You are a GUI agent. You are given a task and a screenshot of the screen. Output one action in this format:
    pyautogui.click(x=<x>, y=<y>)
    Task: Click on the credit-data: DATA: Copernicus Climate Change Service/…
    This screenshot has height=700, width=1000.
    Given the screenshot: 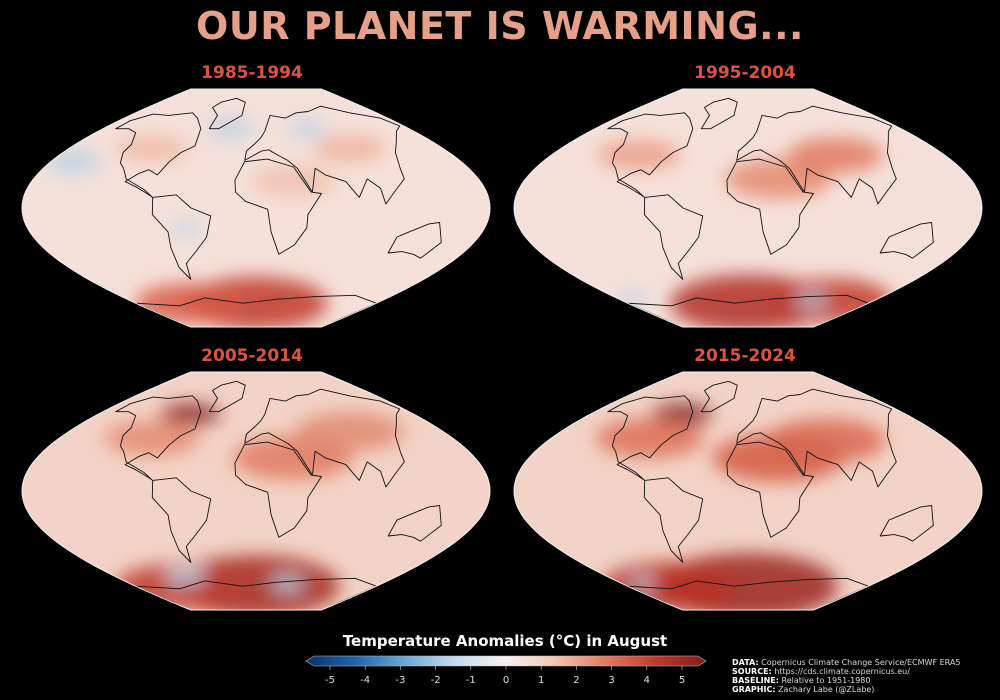 What is the action you would take?
    pyautogui.click(x=846, y=662)
    